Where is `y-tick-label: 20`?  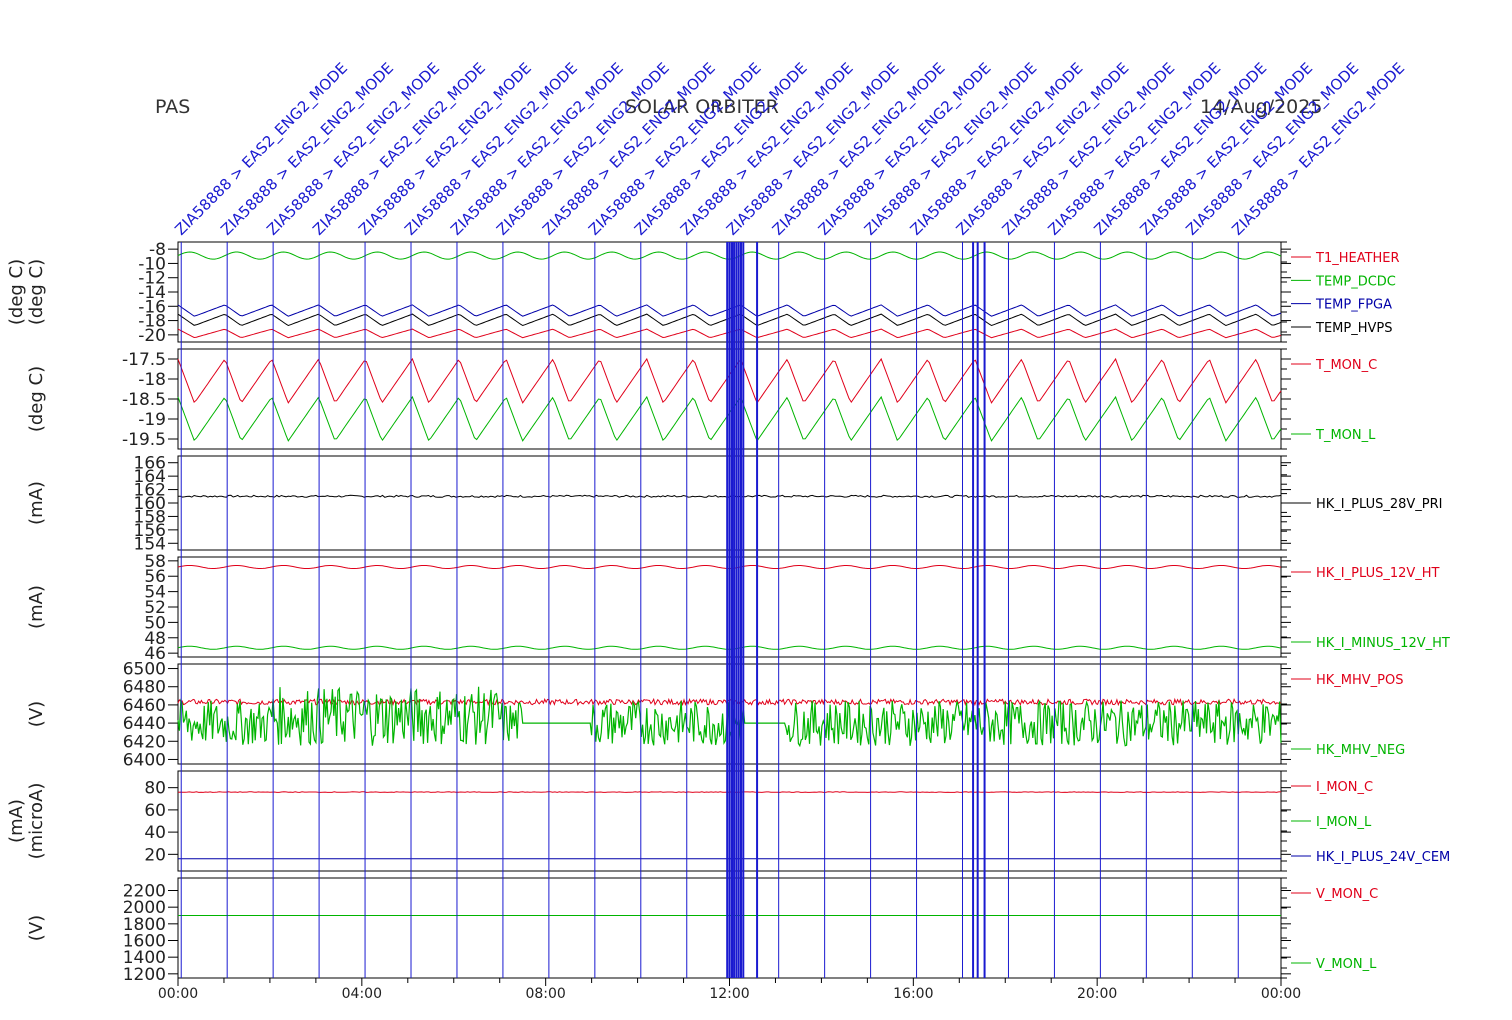
y-tick-label: 20 is located at coordinates (155, 855).